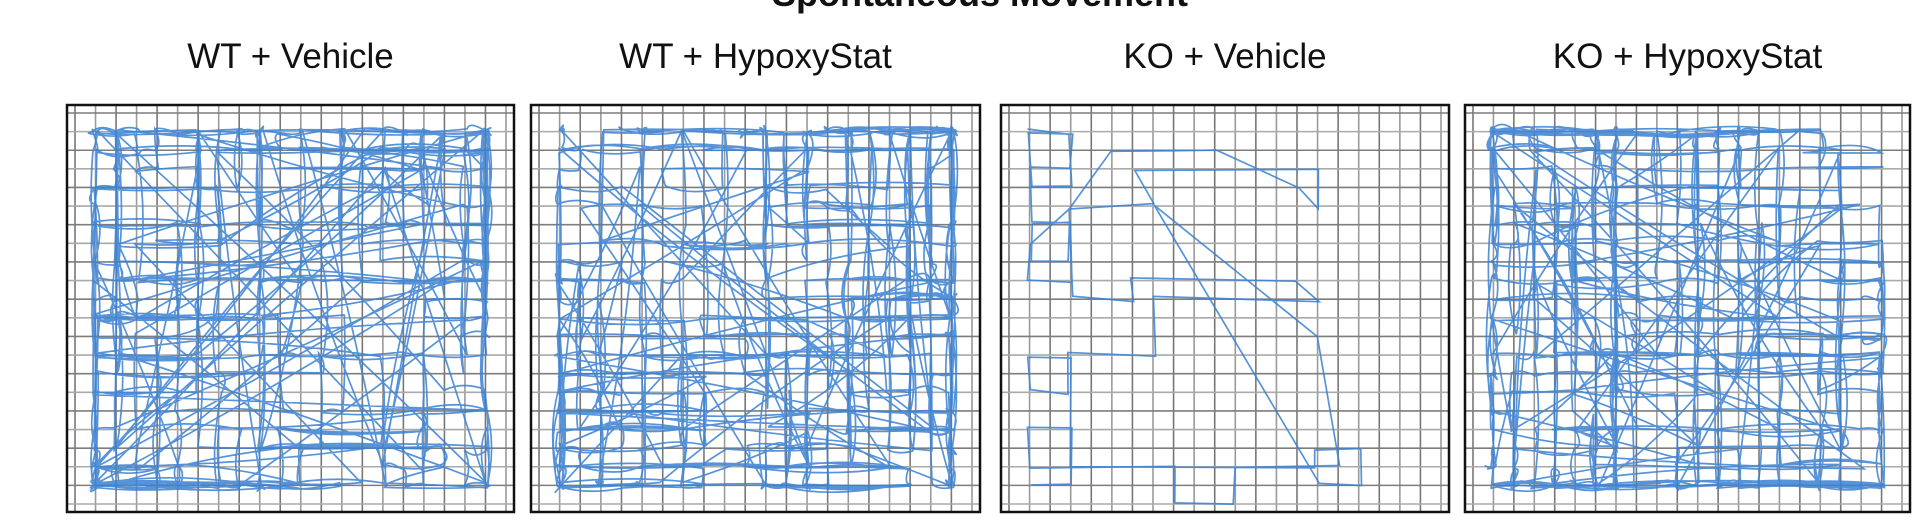 Image resolution: width=1920 pixels, height=530 pixels. Describe the element at coordinates (980, 7) in the screenshot. I see `figure-title: Spontaneous Movement` at that location.